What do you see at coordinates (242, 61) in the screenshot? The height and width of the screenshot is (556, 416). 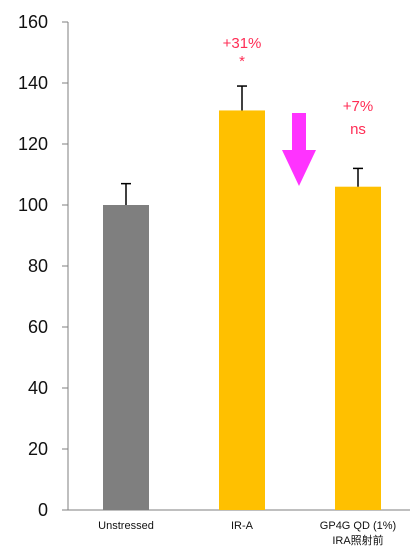 I see `significance-label: *` at bounding box center [242, 61].